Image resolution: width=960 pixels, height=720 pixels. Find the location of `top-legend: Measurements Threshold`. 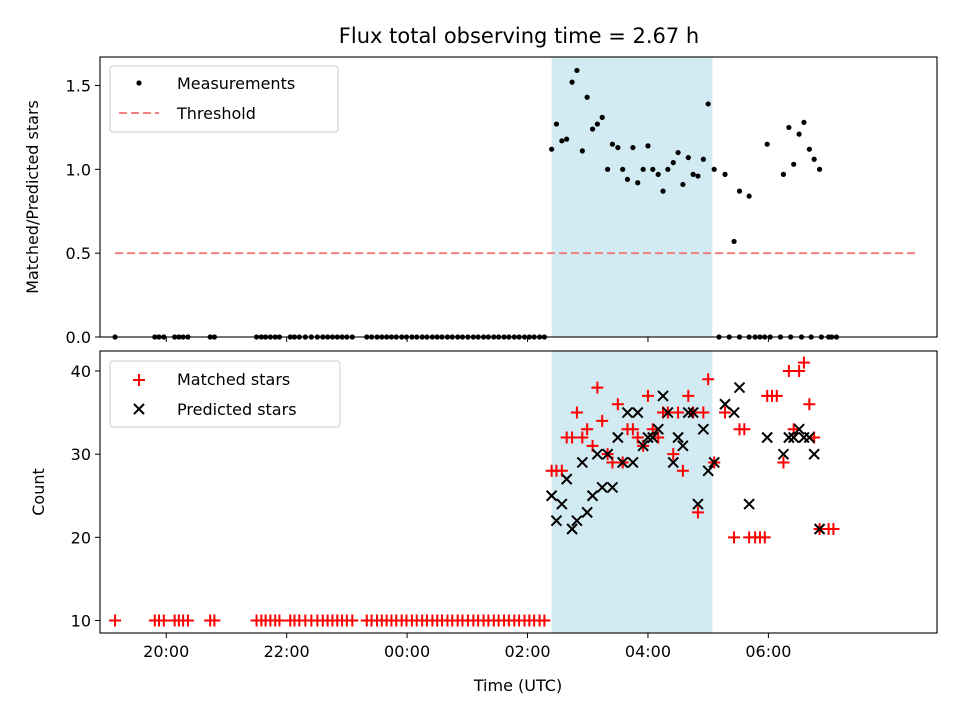

top-legend: Measurements Threshold is located at coordinates (224, 99).